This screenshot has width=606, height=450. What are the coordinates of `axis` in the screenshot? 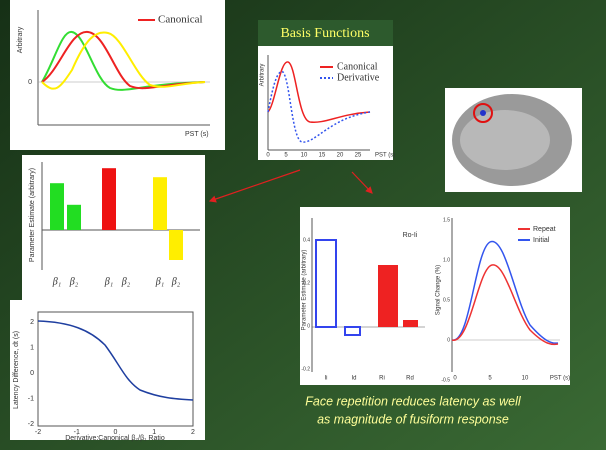 It's located at (115, 369).